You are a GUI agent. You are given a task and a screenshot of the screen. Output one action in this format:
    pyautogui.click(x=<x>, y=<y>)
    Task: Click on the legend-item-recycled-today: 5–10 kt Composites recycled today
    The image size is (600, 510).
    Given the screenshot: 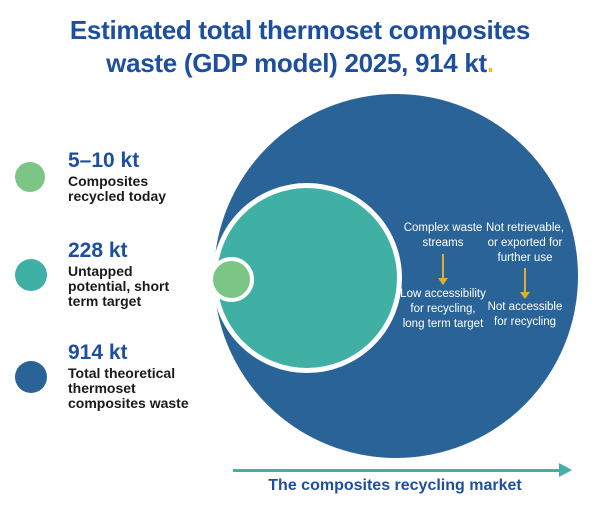 What is the action you would take?
    pyautogui.click(x=90, y=177)
    